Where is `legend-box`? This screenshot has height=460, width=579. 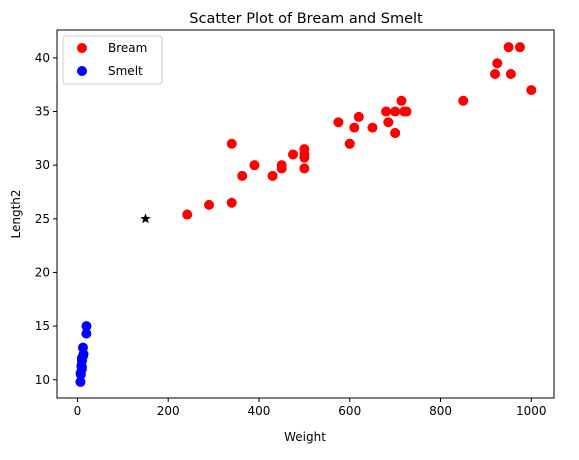 legend-box is located at coordinates (112, 60).